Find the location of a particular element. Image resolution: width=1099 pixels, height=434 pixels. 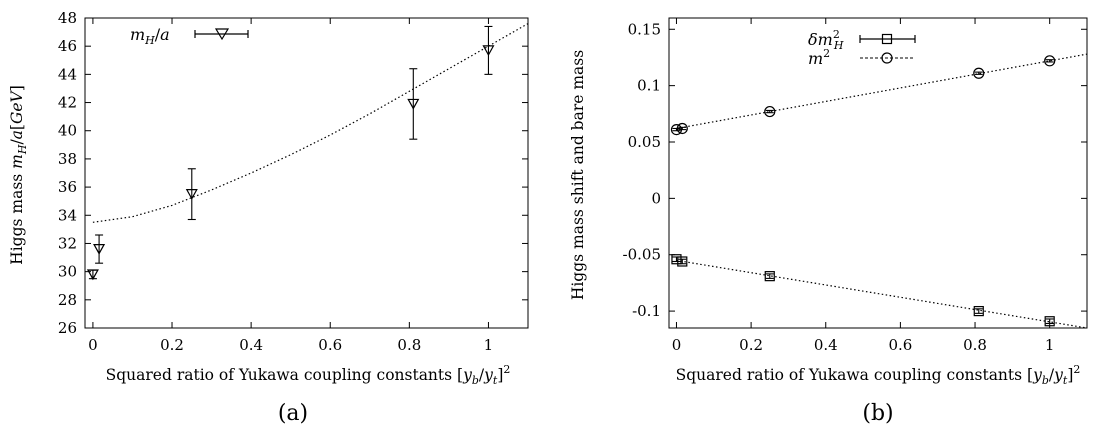

y-tick-label: 28 is located at coordinates (67, 300).